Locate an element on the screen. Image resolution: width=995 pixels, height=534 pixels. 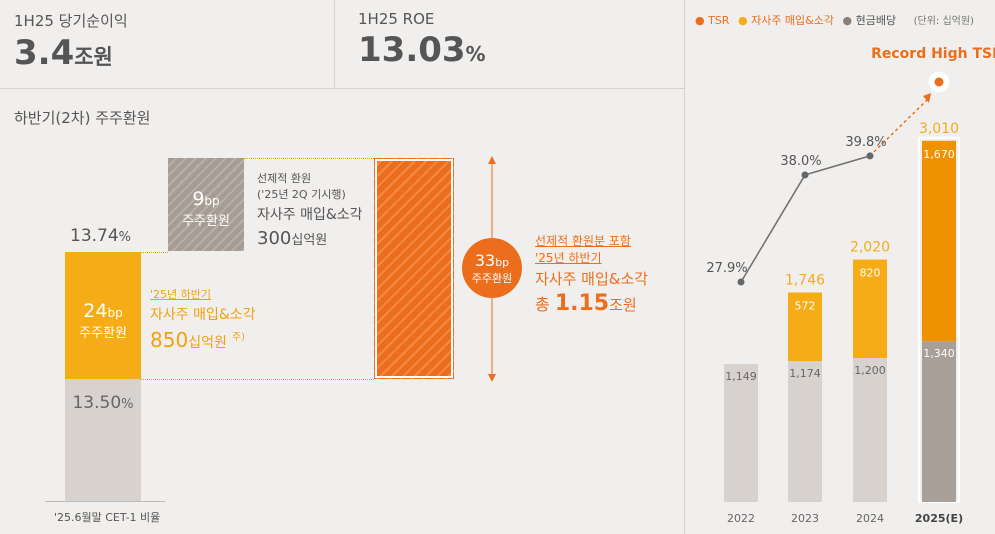
early-return-bar: 9bp 주주환원 is located at coordinates (206, 204).